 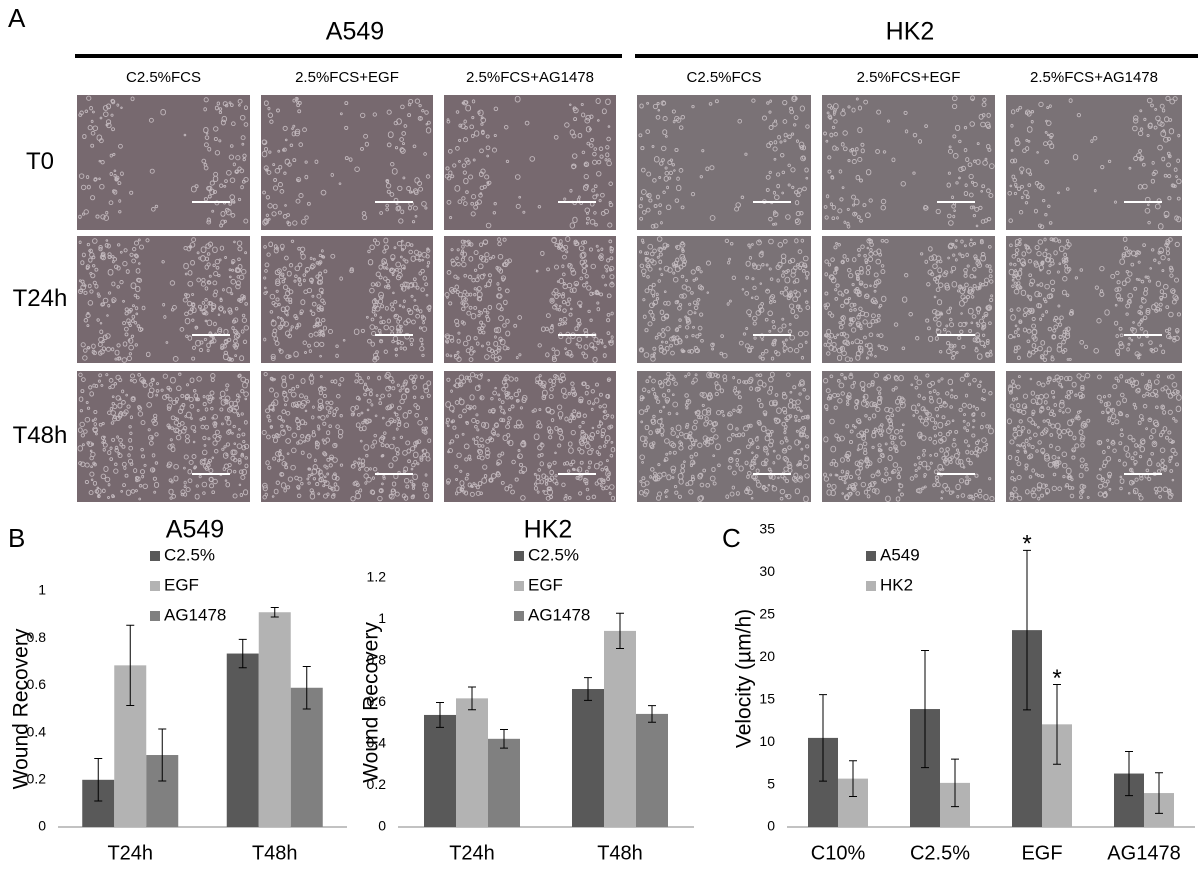 I want to click on legend-label: HK2, so click(x=896, y=584).